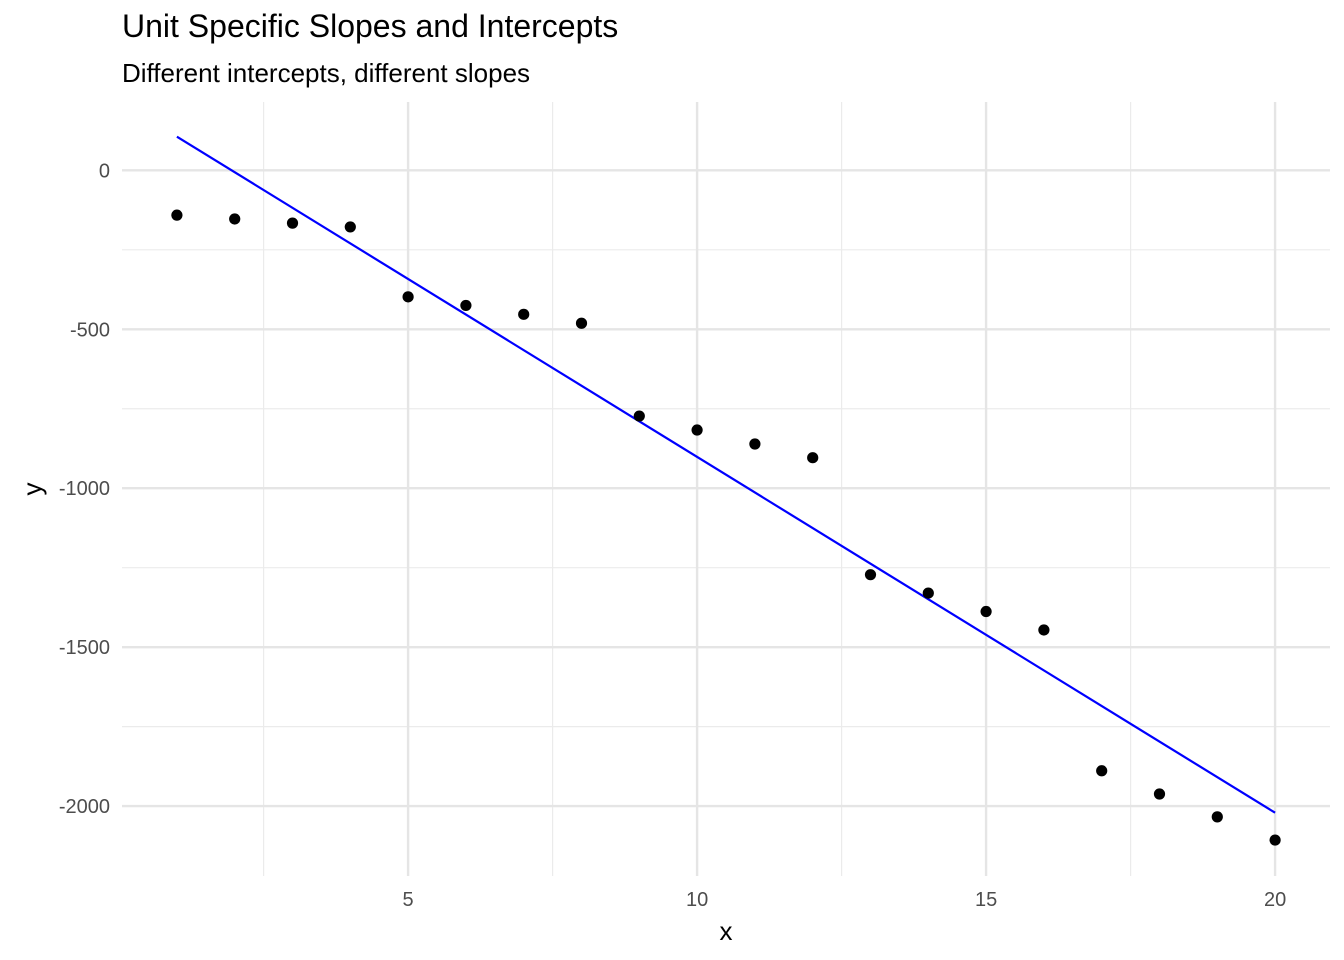  What do you see at coordinates (326, 73) in the screenshot?
I see `chart-subtitle: Different intercepts, different slopes` at bounding box center [326, 73].